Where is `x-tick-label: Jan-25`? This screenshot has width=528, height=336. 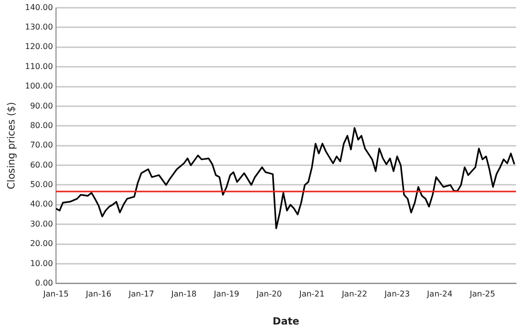
x-tick-label: Jan-25 is located at coordinates (482, 293).